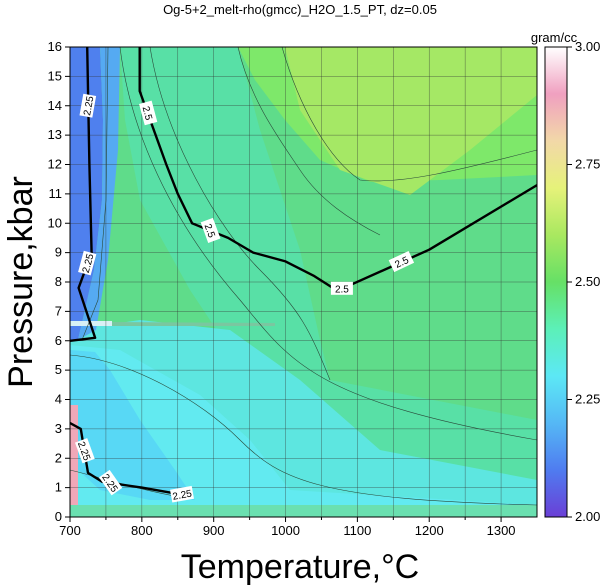 The image size is (608, 587). Describe the element at coordinates (58, 487) in the screenshot. I see `y-tick-label: 1` at that location.